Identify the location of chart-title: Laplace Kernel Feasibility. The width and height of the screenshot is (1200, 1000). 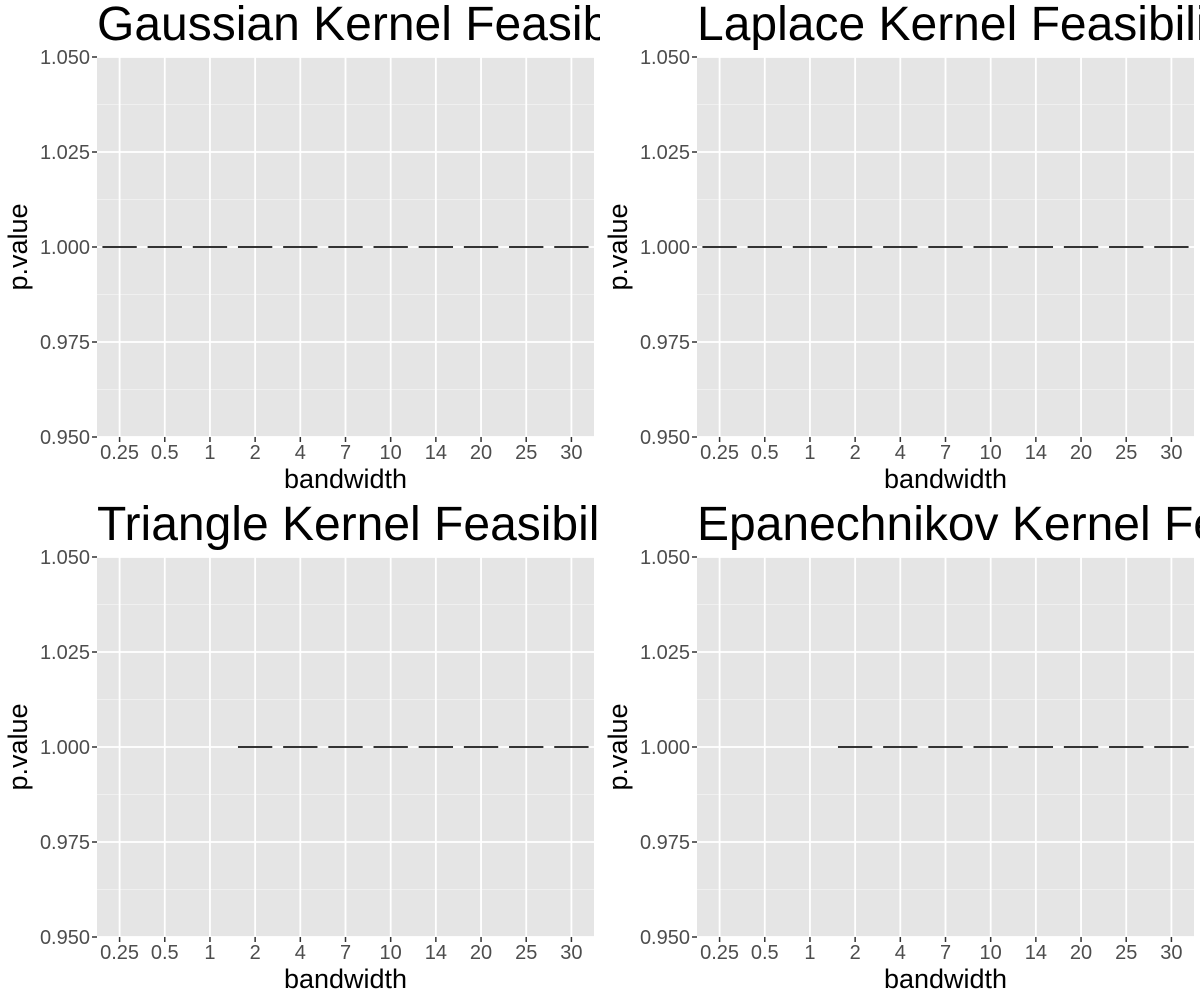
(948, 25).